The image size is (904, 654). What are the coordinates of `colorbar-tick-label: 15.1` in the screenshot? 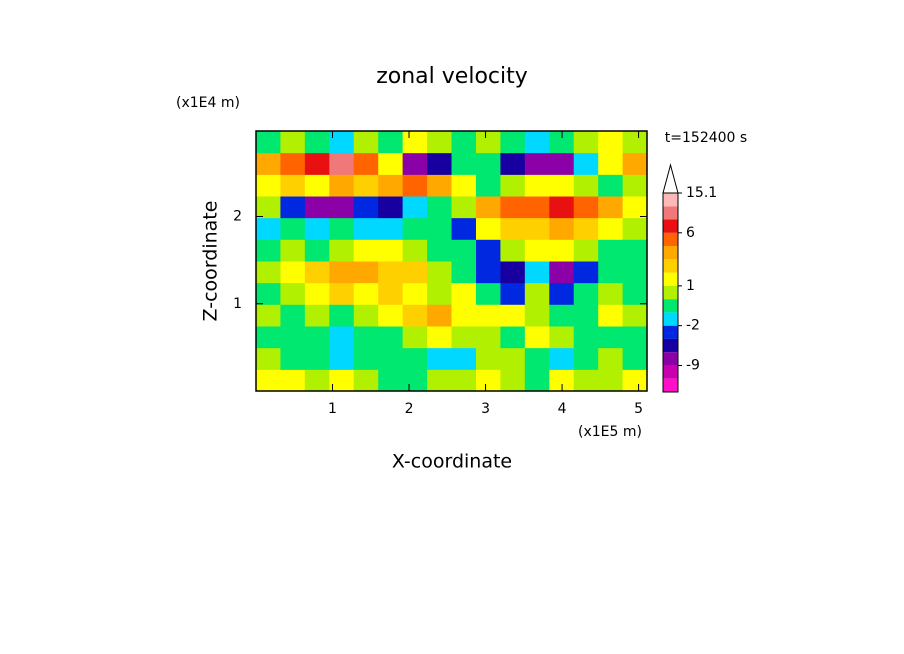 It's located at (701, 193).